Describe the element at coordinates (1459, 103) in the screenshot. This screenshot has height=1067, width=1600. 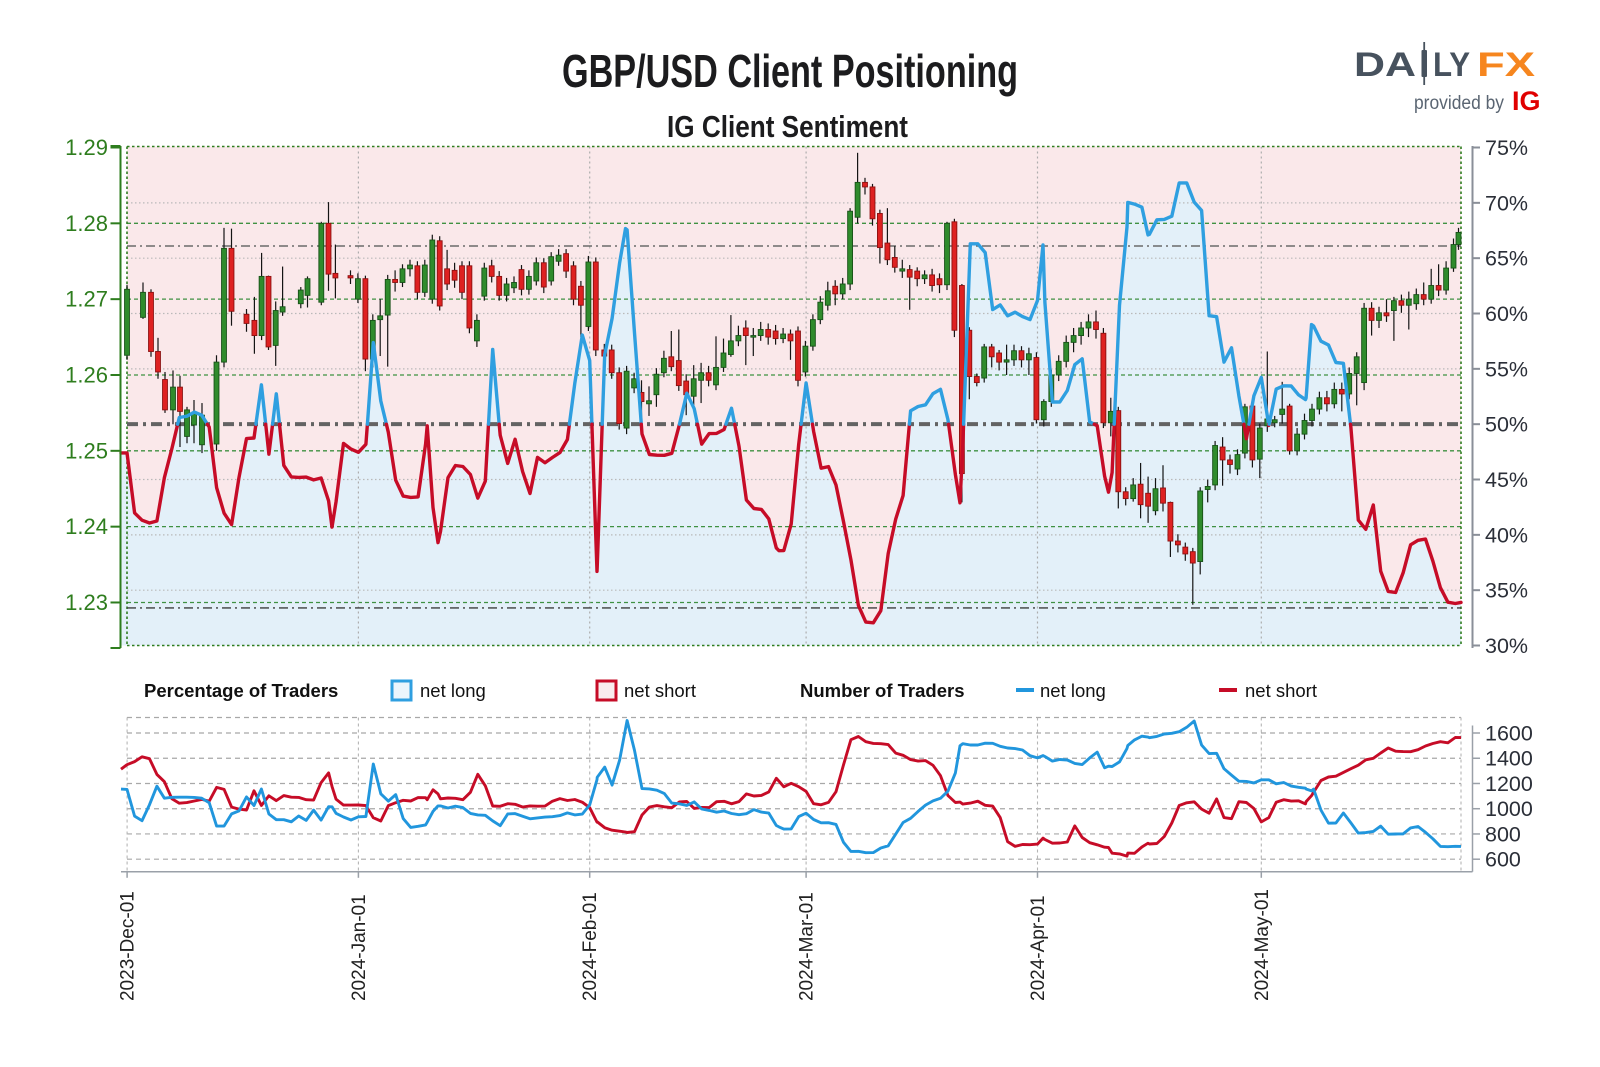
I see `svg-text: provided by` at that location.